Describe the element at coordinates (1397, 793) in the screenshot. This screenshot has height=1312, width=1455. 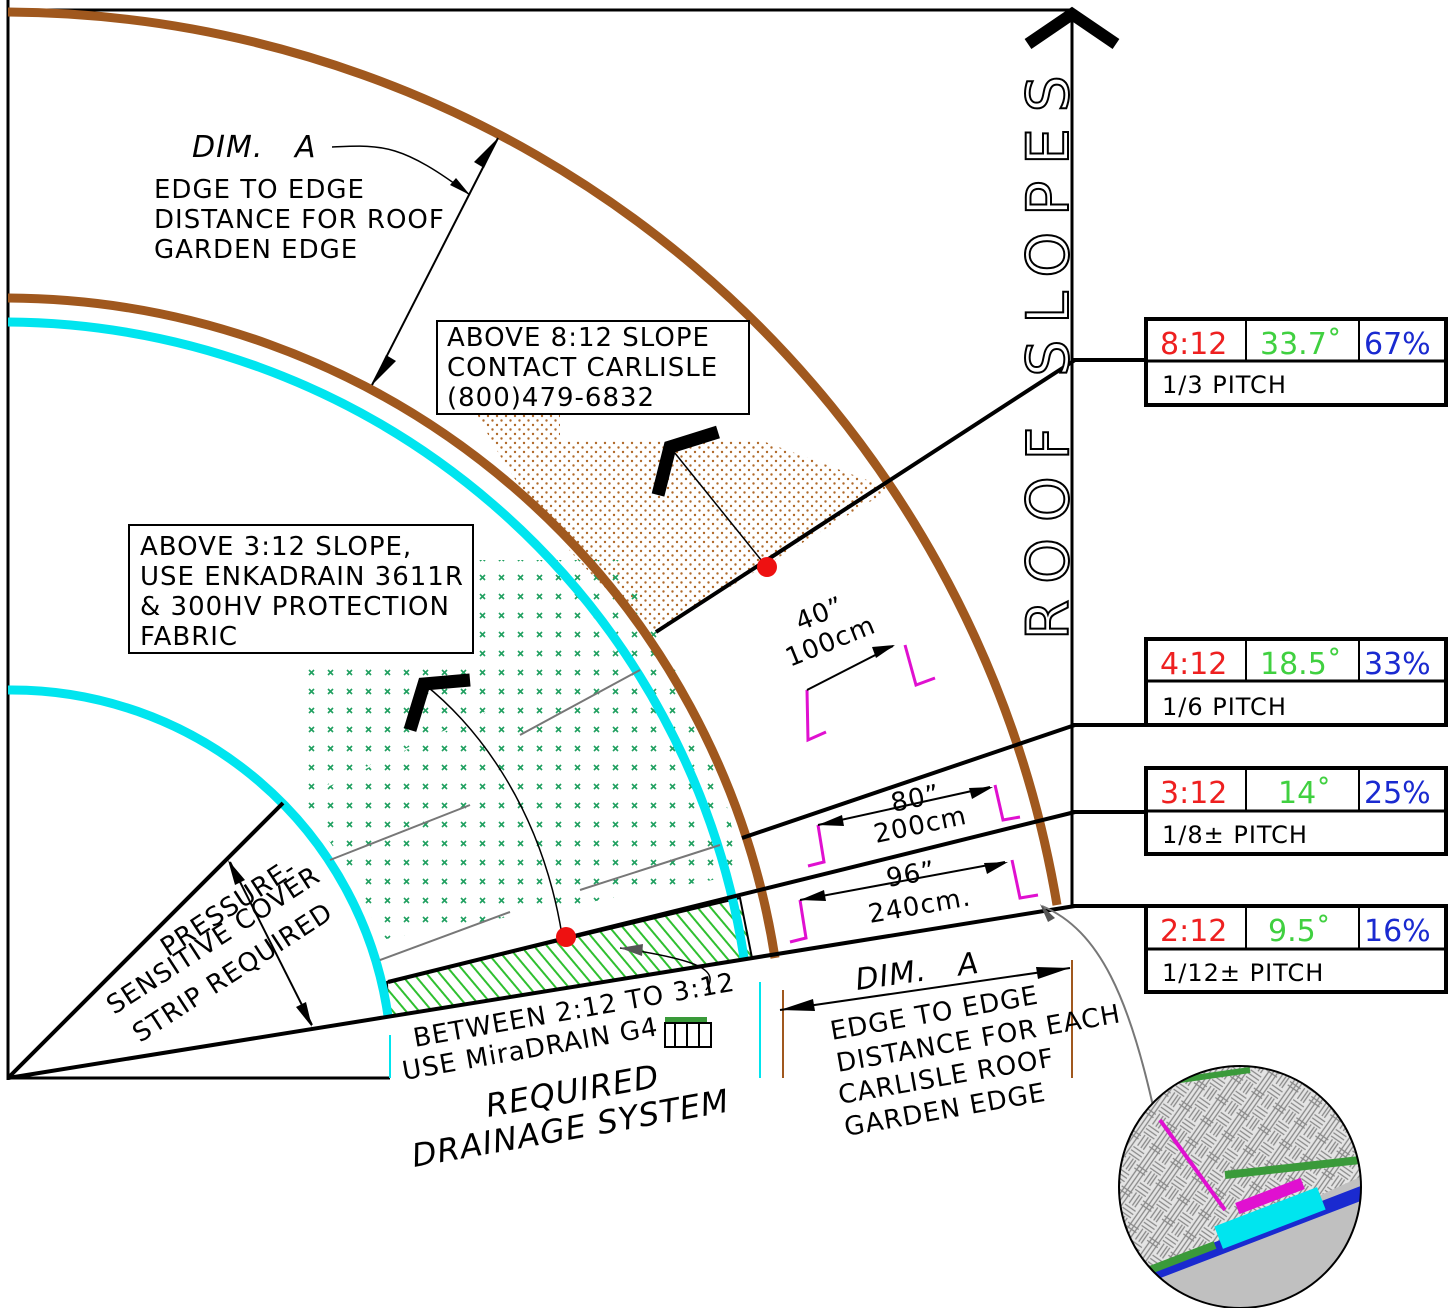
I see `slope-percent-3-12: 25%` at that location.